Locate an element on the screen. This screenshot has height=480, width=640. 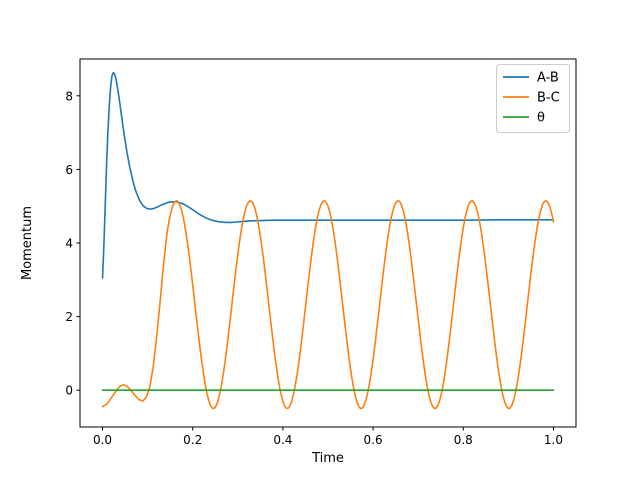
y-axis-label: Momentum is located at coordinates (27, 243).